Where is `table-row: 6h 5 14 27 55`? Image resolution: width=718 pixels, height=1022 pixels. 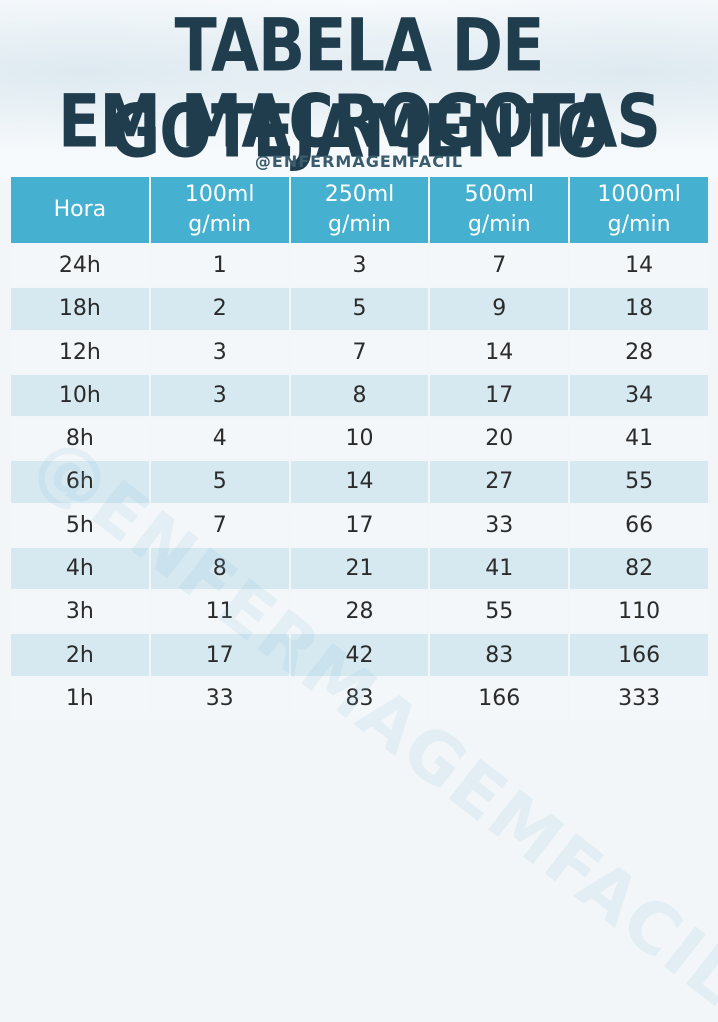
table-row: 6h 5 14 27 55 is located at coordinates (359, 482).